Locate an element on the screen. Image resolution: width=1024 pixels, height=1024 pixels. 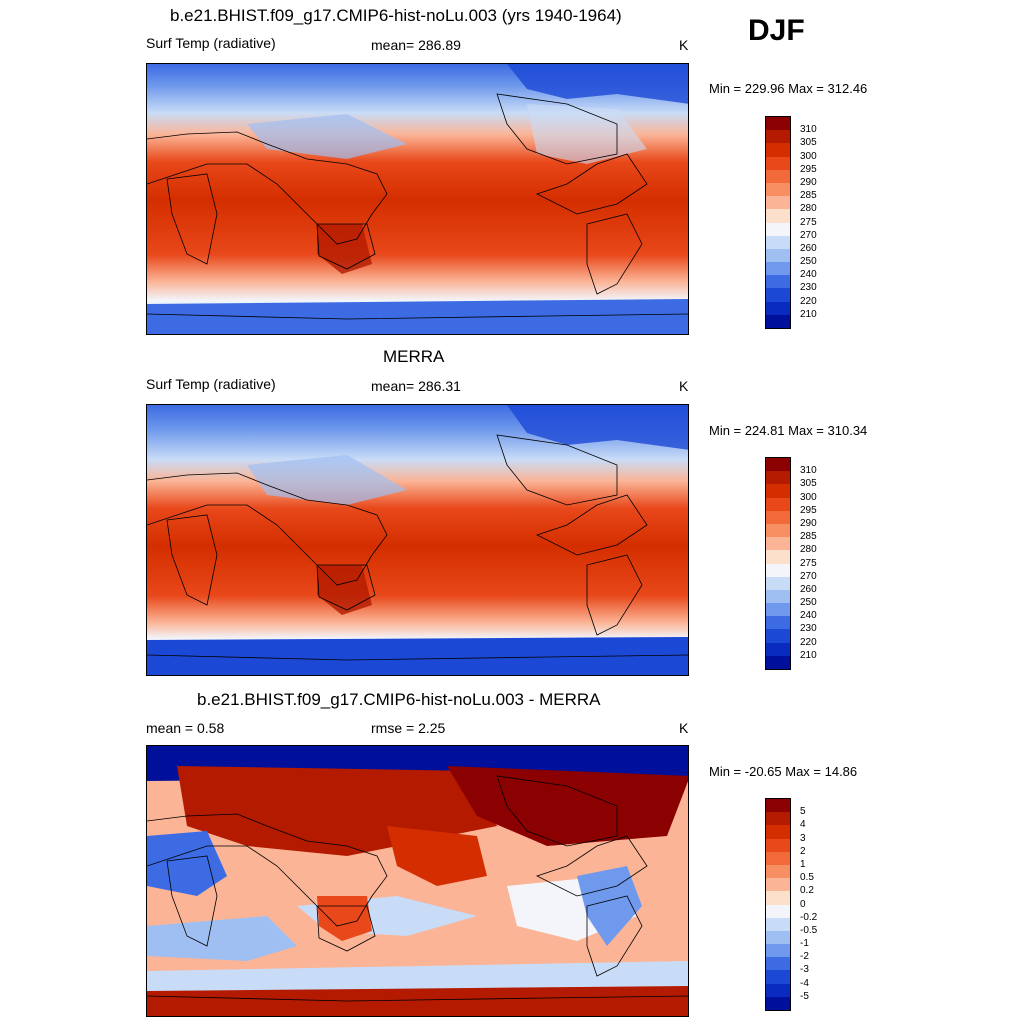
panel-3-map is located at coordinates (417, 881).